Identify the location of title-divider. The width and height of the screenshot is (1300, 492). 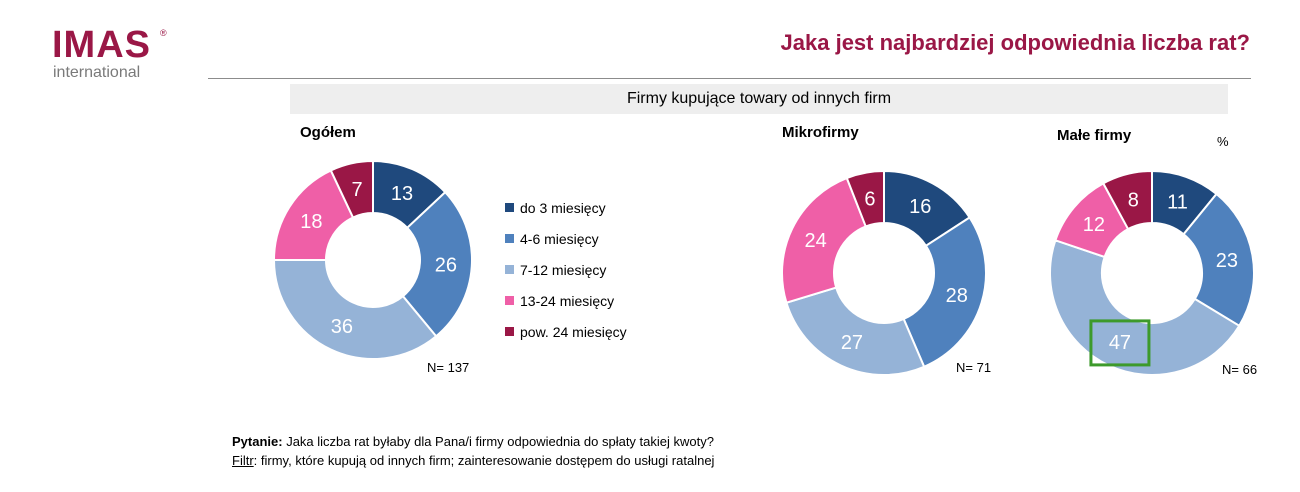
(729, 78).